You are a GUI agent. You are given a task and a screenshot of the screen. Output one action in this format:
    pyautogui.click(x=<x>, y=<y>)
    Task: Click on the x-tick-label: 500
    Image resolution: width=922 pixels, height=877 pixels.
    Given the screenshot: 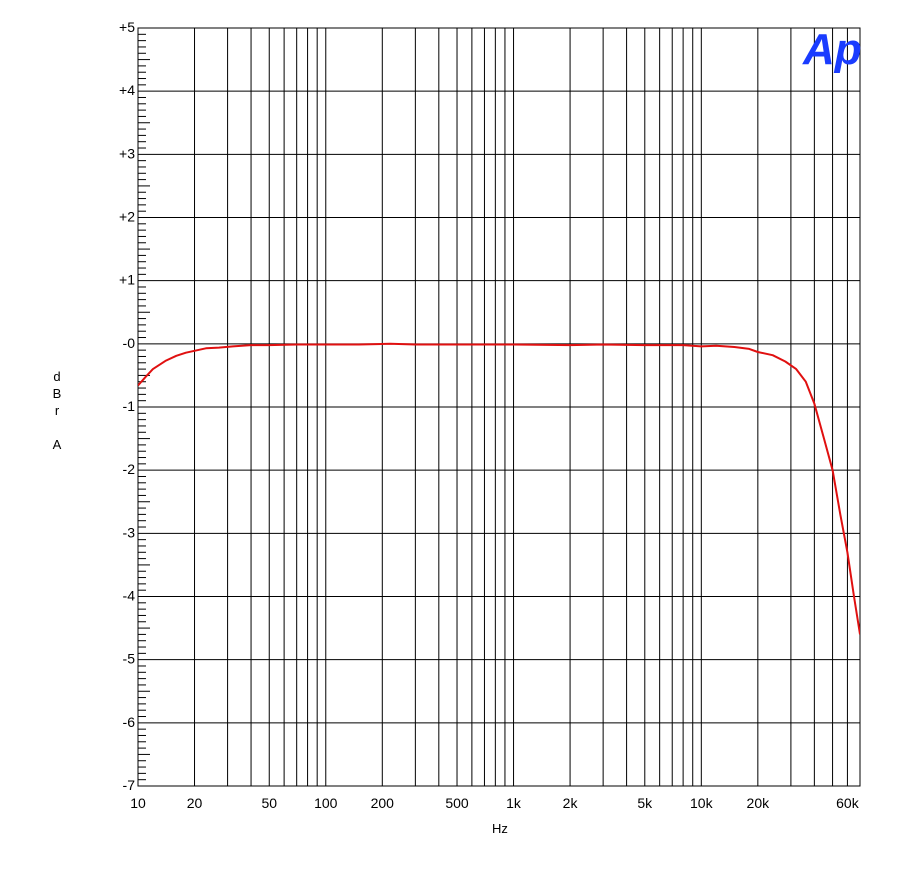 What is the action you would take?
    pyautogui.click(x=457, y=803)
    